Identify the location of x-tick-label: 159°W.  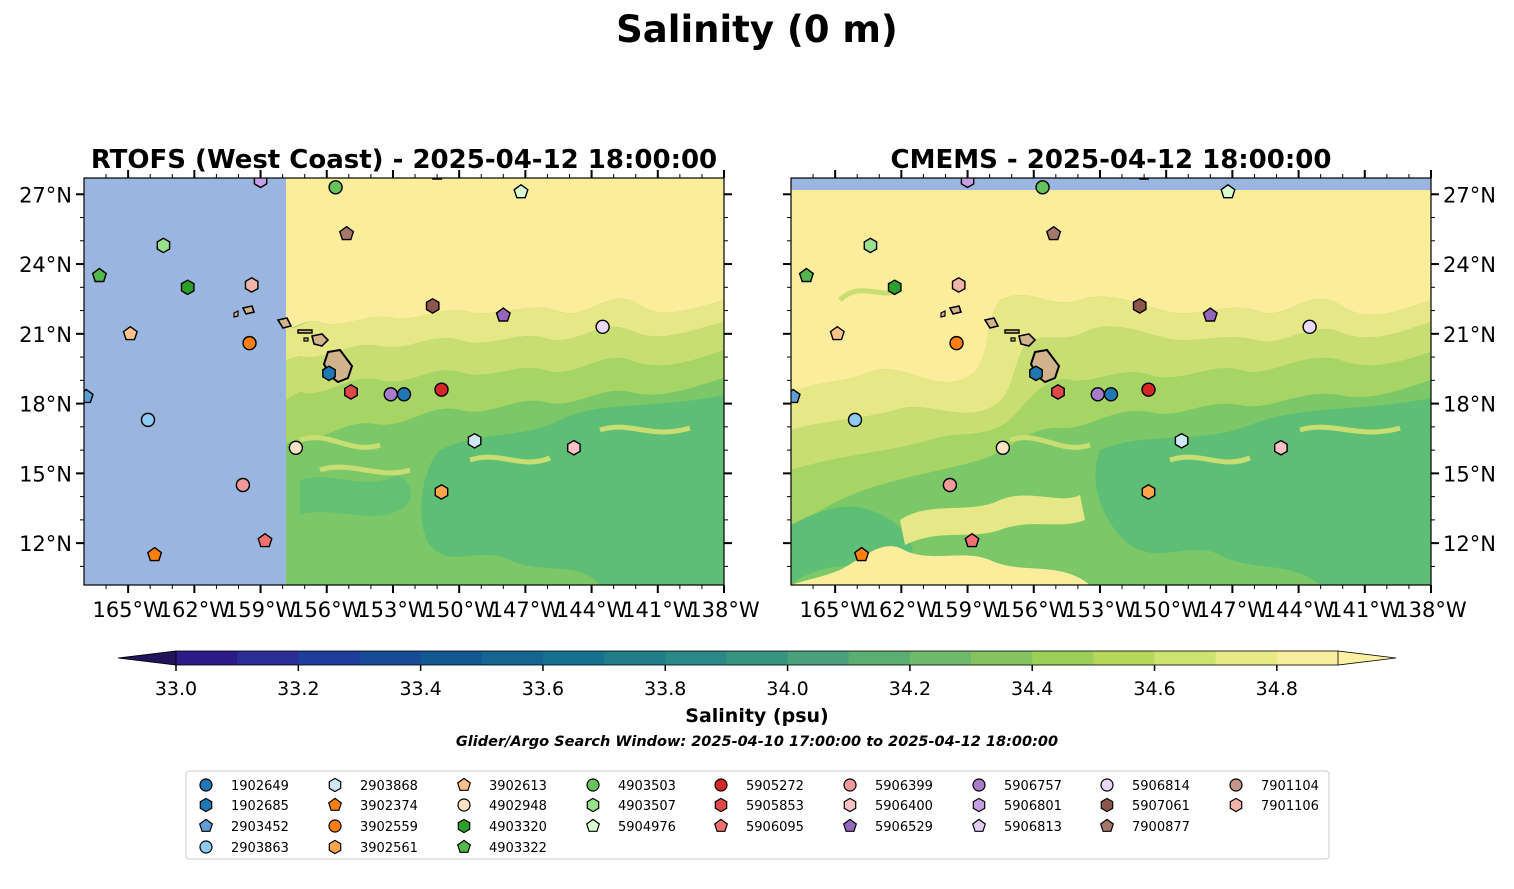
(968, 610).